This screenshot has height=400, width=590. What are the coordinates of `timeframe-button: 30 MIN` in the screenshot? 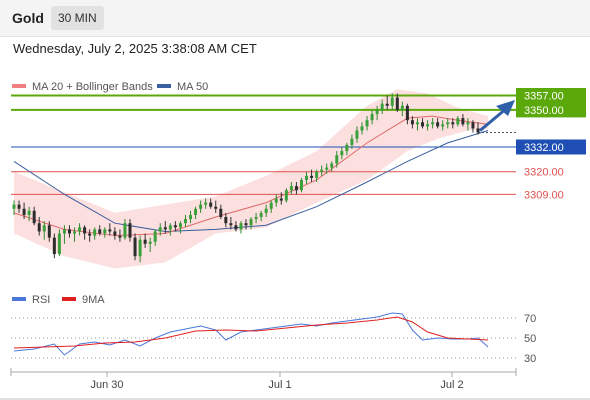 It's located at (77, 18).